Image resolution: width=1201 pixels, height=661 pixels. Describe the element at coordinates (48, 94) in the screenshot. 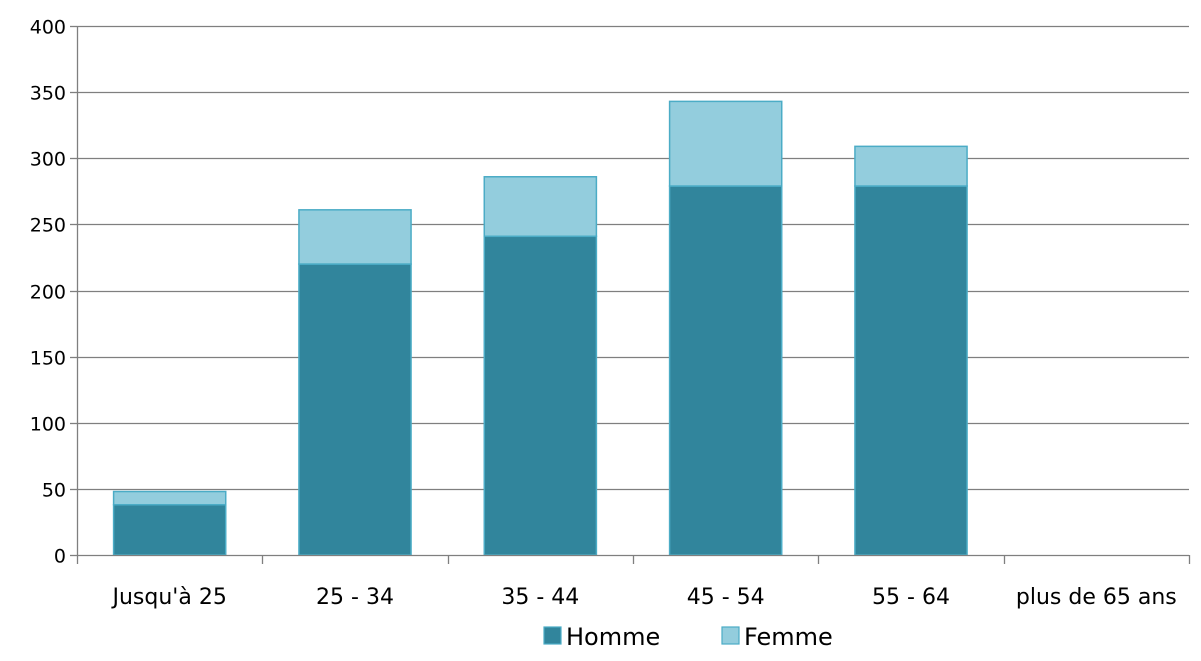

I see `y-tick-label: 350` at that location.